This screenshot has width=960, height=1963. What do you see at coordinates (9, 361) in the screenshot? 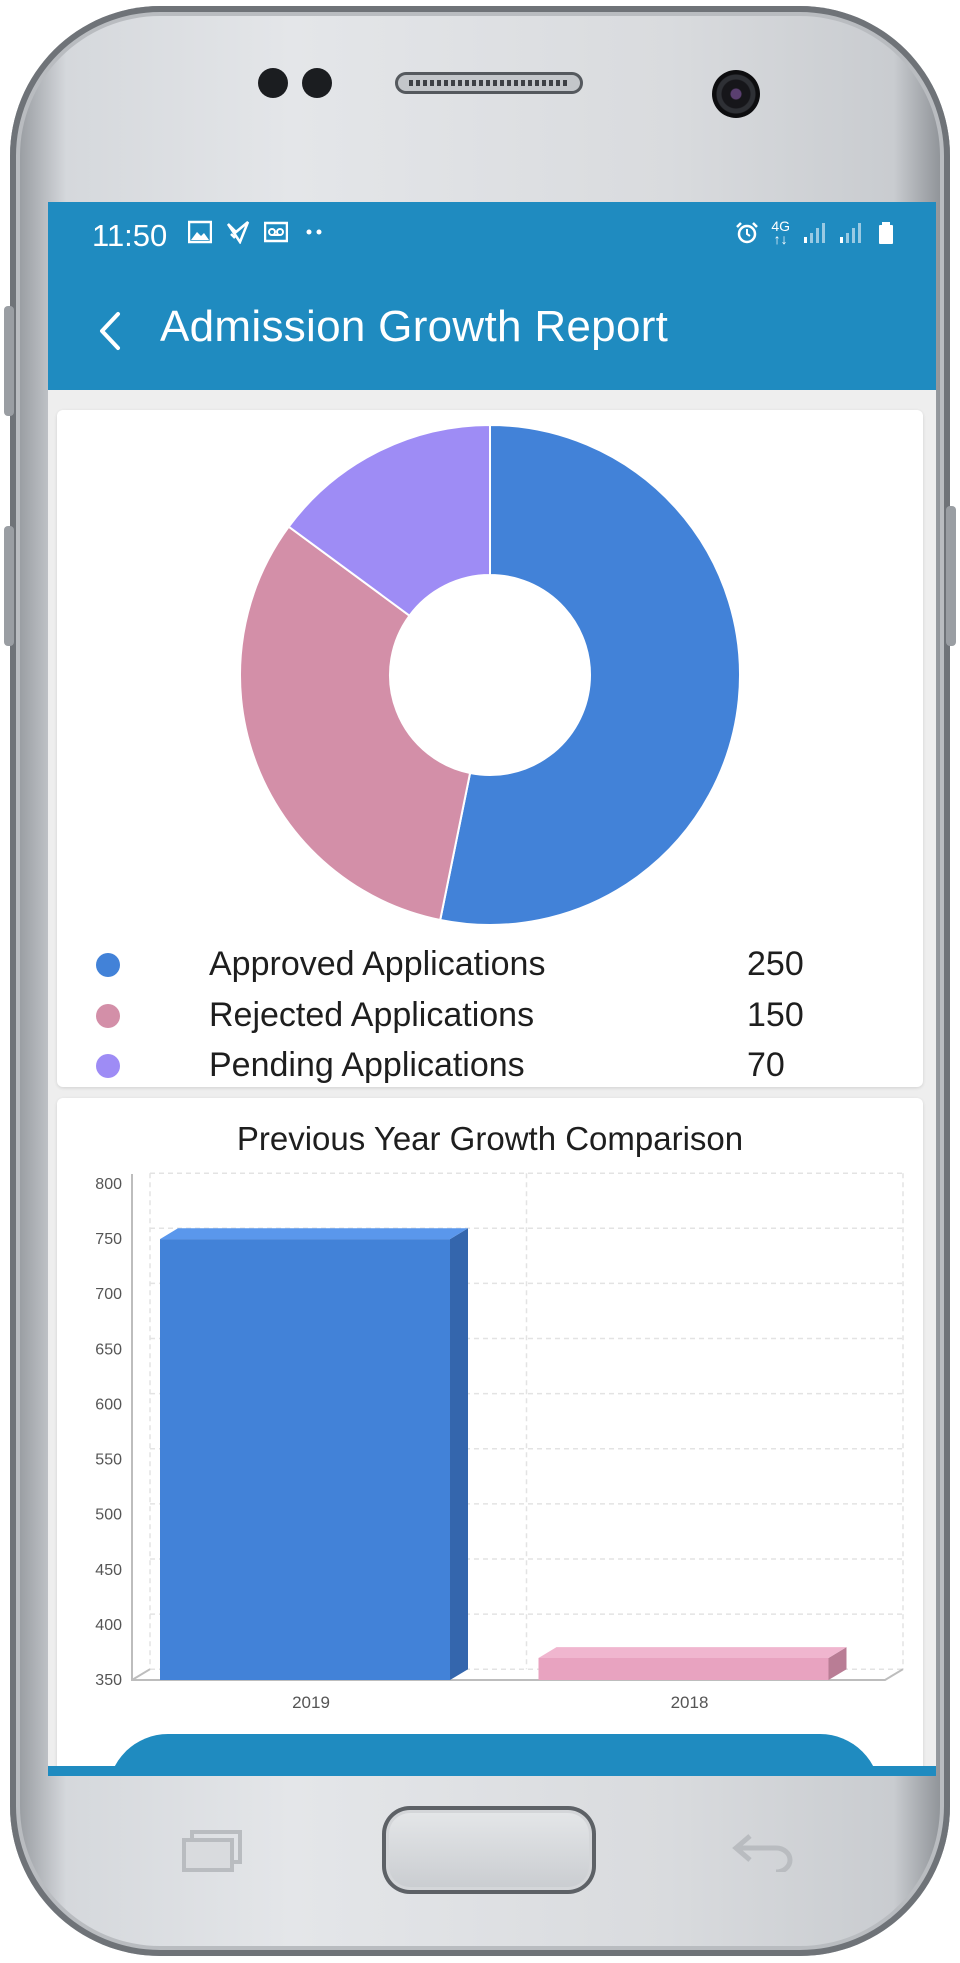
I see `volume-button` at bounding box center [9, 361].